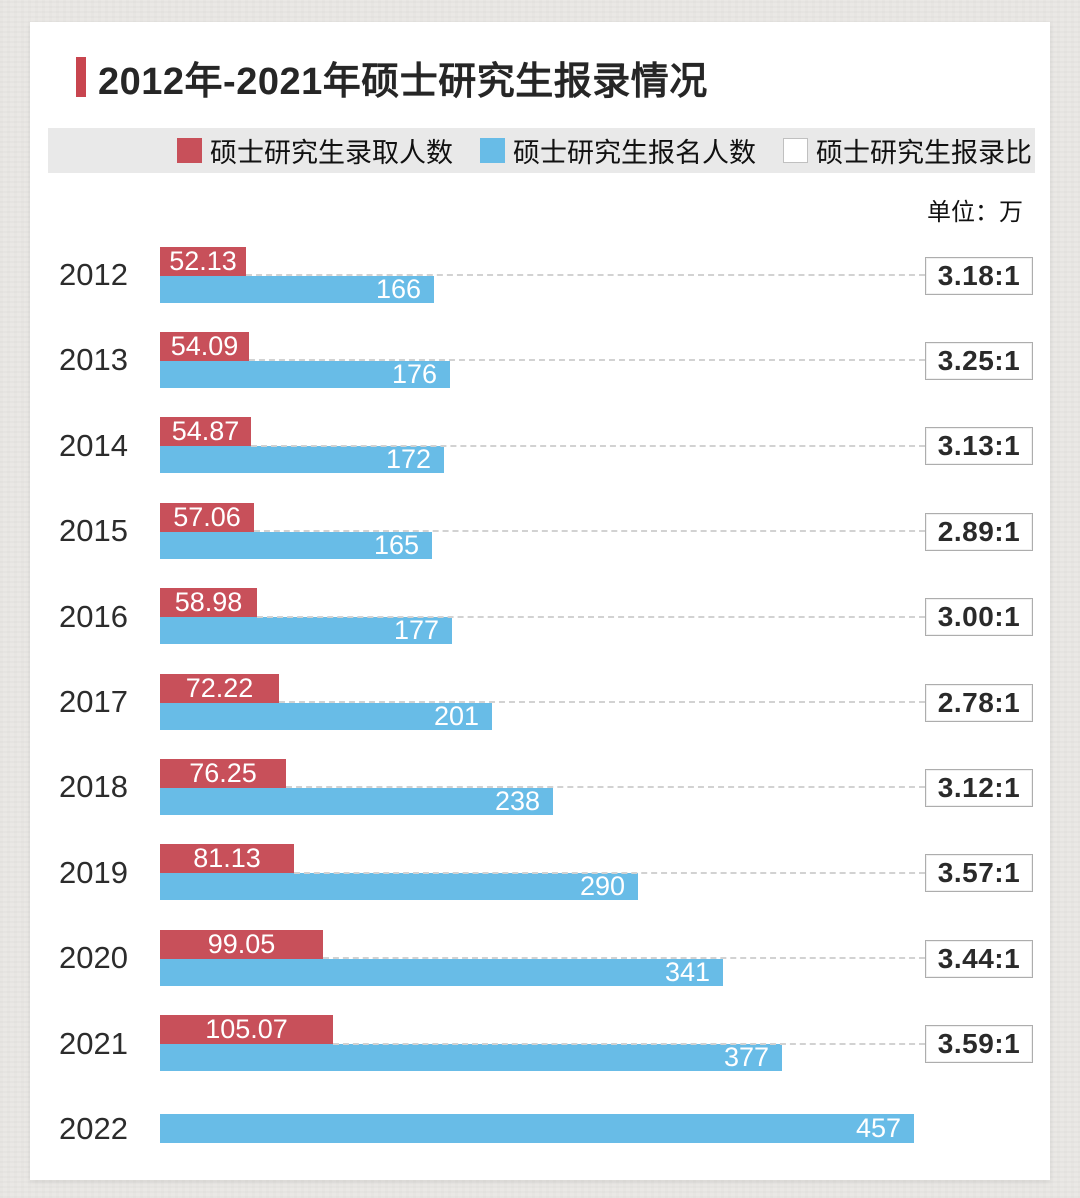 Image resolution: width=1080 pixels, height=1198 pixels. What do you see at coordinates (246, 1029) in the screenshot?
I see `admitted-bar: 105.07` at bounding box center [246, 1029].